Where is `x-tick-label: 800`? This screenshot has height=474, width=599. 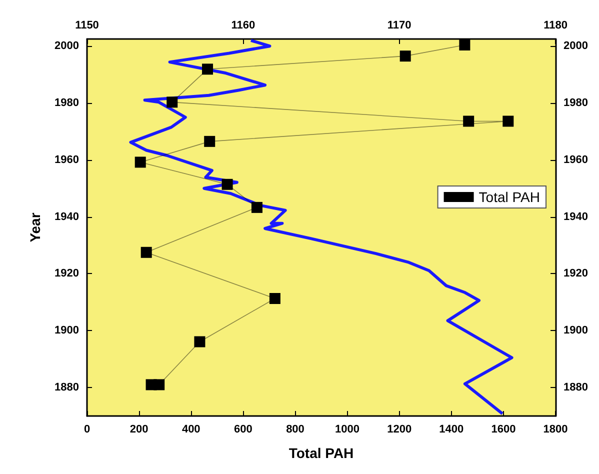 x-tick-label: 800 is located at coordinates (295, 430).